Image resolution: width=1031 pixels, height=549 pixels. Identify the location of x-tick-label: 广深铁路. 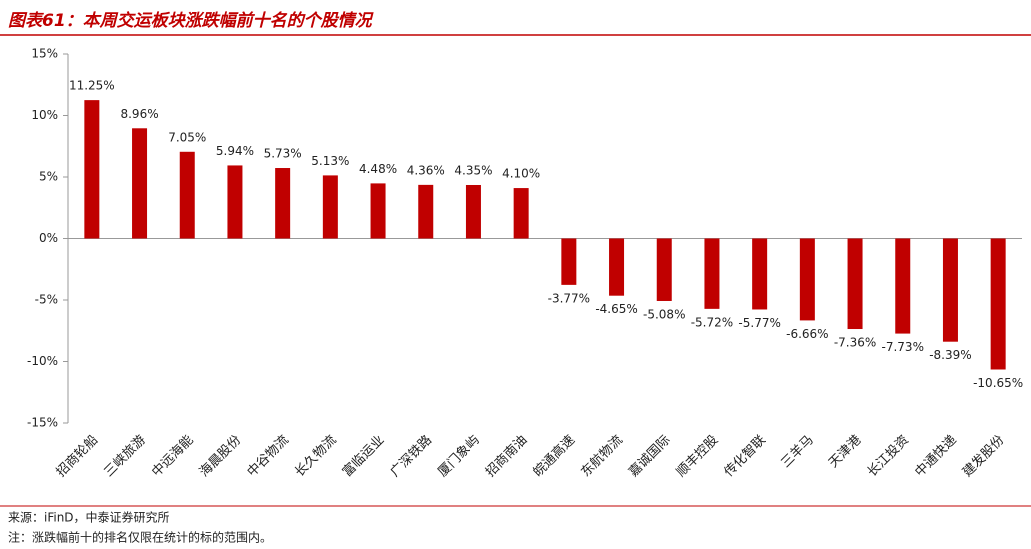
(411, 456).